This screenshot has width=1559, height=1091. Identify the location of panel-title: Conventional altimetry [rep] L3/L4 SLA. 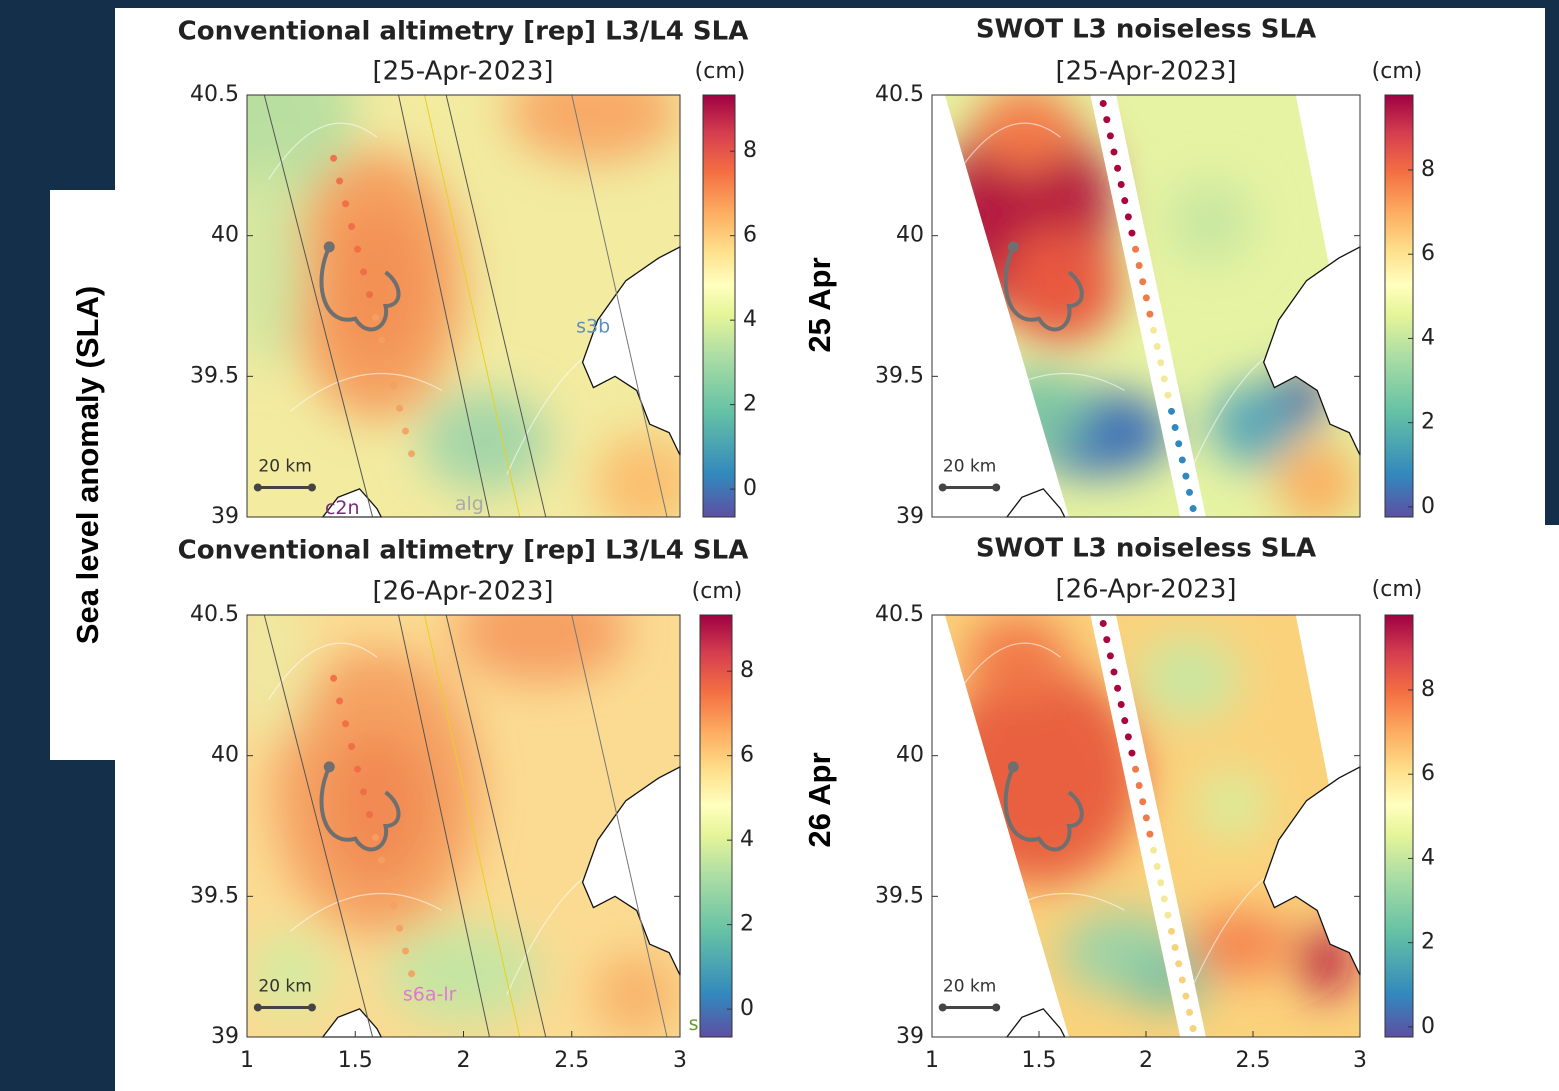
(463, 32).